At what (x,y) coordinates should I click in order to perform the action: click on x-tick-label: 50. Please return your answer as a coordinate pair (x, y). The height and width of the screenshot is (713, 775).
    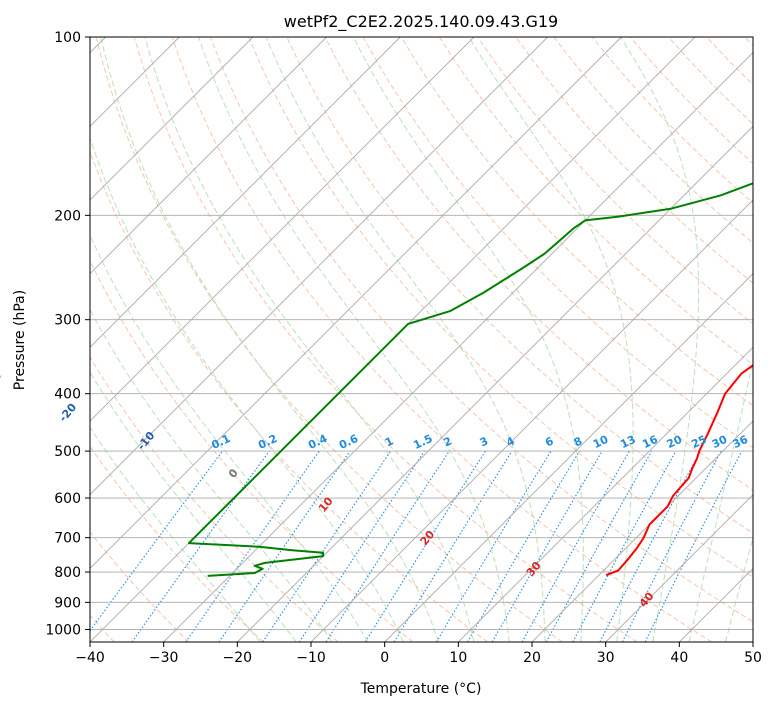
    Looking at the image, I should click on (753, 658).